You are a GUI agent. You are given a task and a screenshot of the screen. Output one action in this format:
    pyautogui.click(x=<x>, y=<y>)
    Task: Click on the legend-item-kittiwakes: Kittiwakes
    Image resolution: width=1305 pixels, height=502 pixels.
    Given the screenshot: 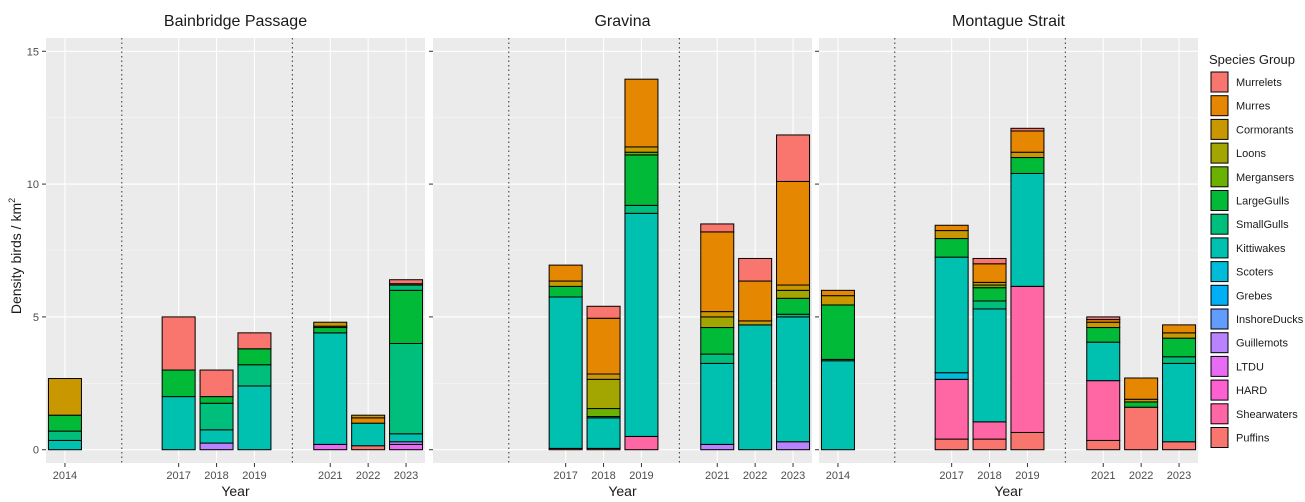 What is the action you would take?
    pyautogui.click(x=1248, y=248)
    